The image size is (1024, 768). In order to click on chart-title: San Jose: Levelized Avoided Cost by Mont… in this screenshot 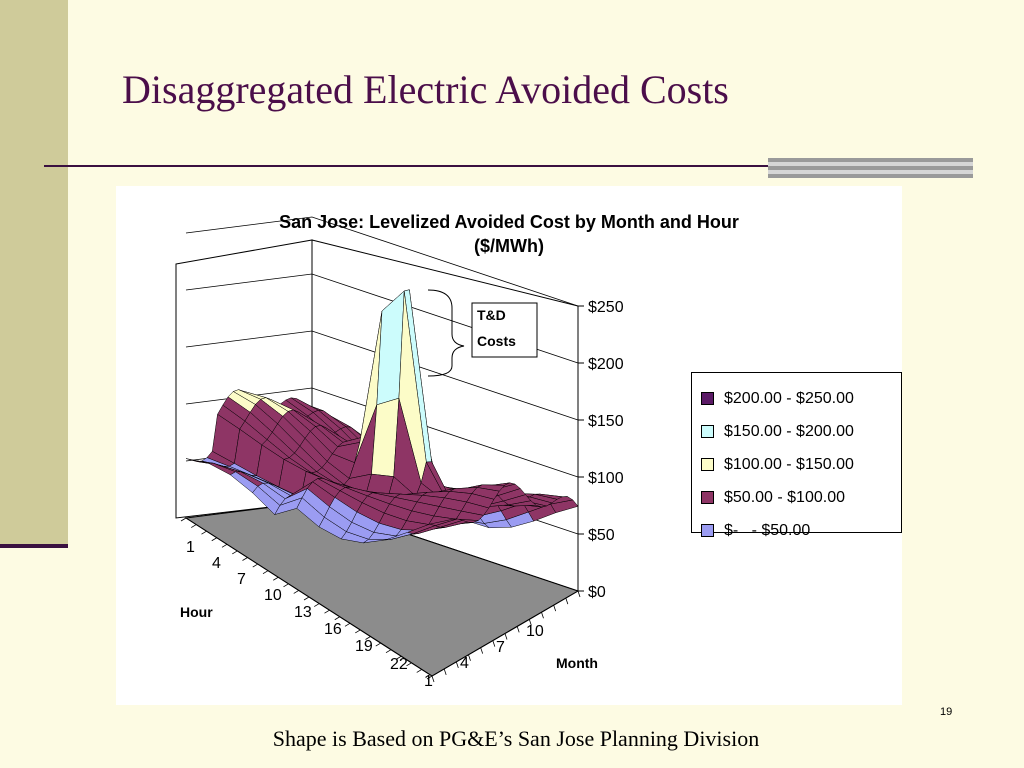, I will do `click(509, 234)`.